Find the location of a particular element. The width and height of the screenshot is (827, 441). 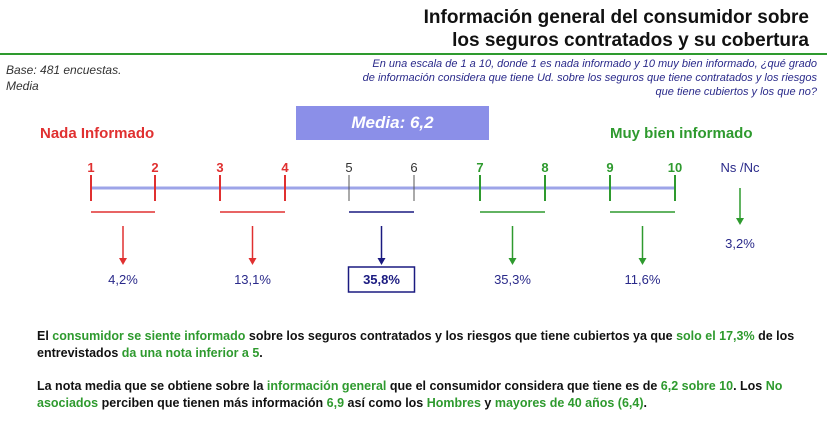

summary2-highlight: información general is located at coordinates (326, 386).